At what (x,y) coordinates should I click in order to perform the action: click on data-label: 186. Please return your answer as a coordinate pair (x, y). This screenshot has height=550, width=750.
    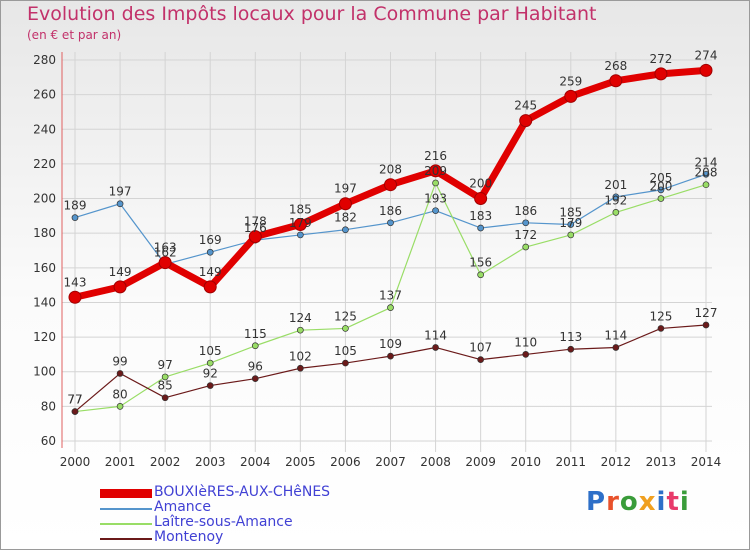
    Looking at the image, I should click on (525, 211).